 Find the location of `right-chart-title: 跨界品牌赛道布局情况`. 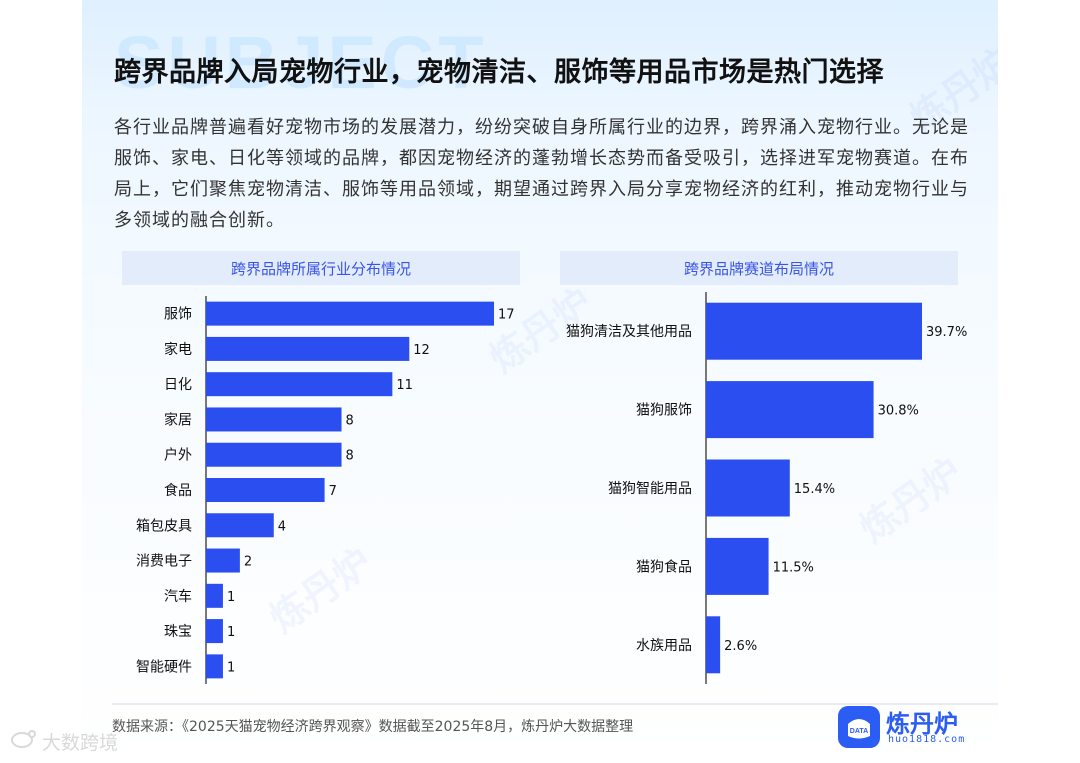

right-chart-title: 跨界品牌赛道布局情况 is located at coordinates (759, 268).